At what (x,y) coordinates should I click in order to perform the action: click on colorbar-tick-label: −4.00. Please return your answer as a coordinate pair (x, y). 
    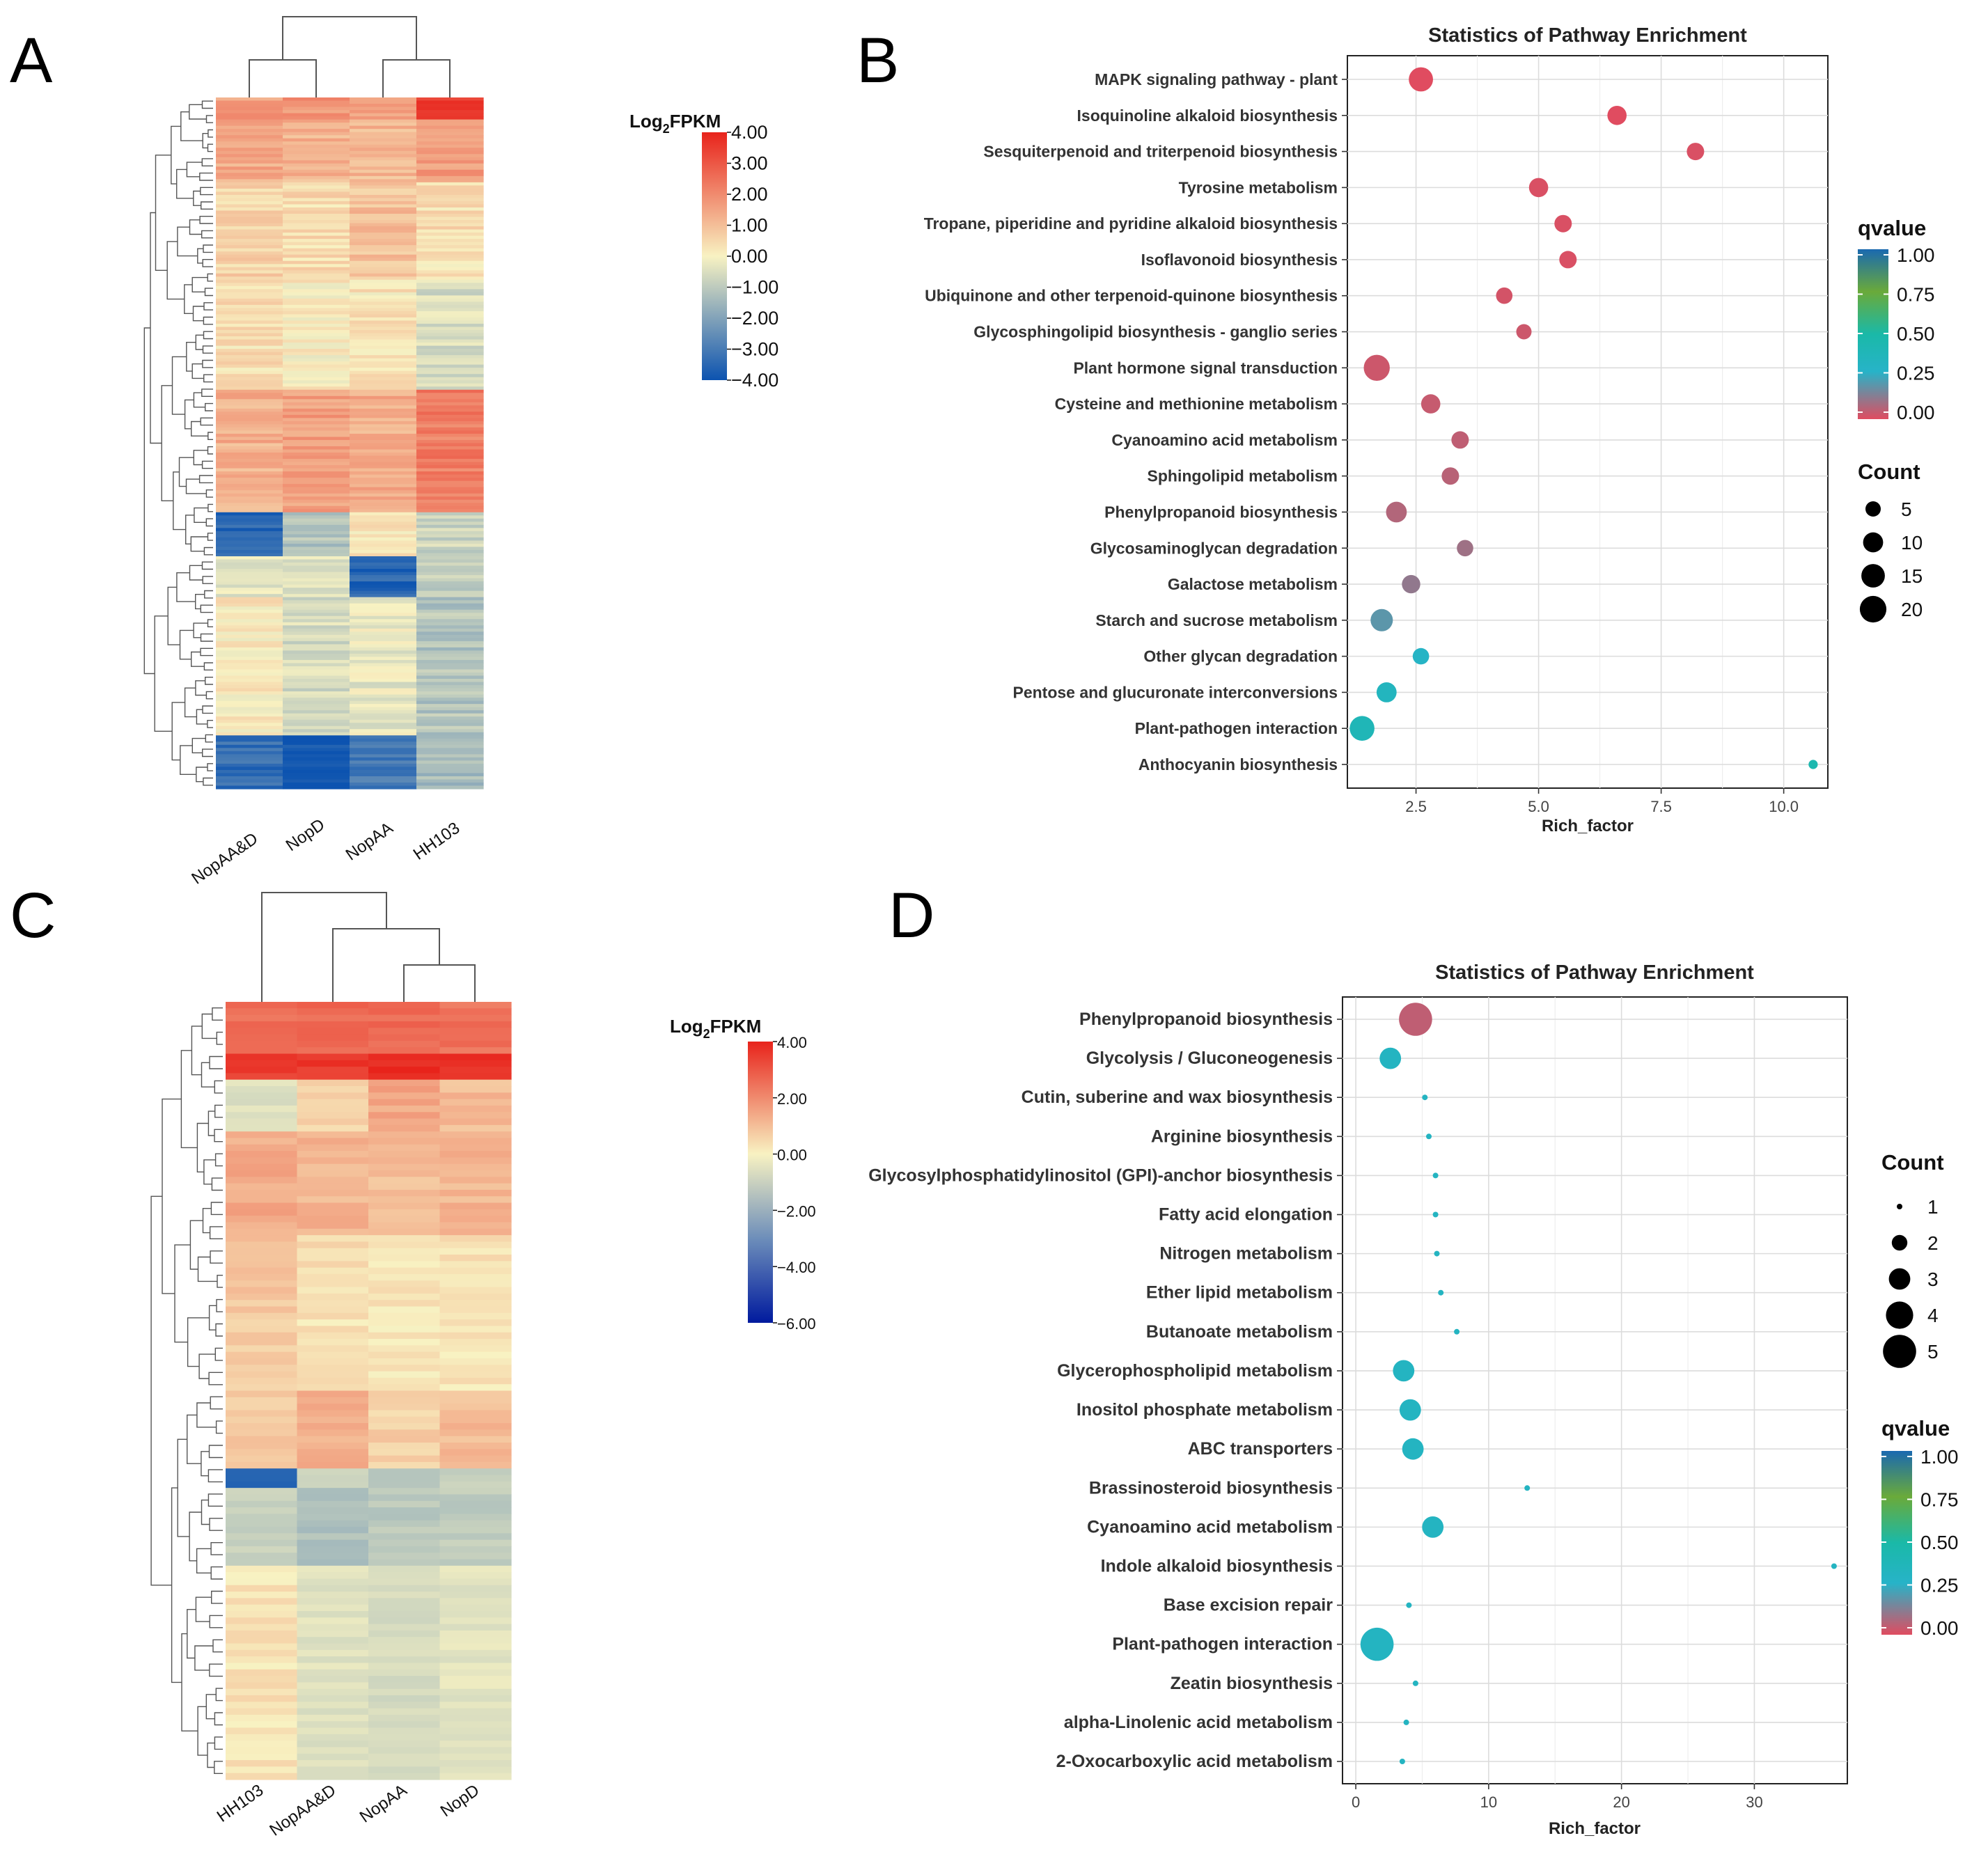
    Looking at the image, I should click on (796, 1267).